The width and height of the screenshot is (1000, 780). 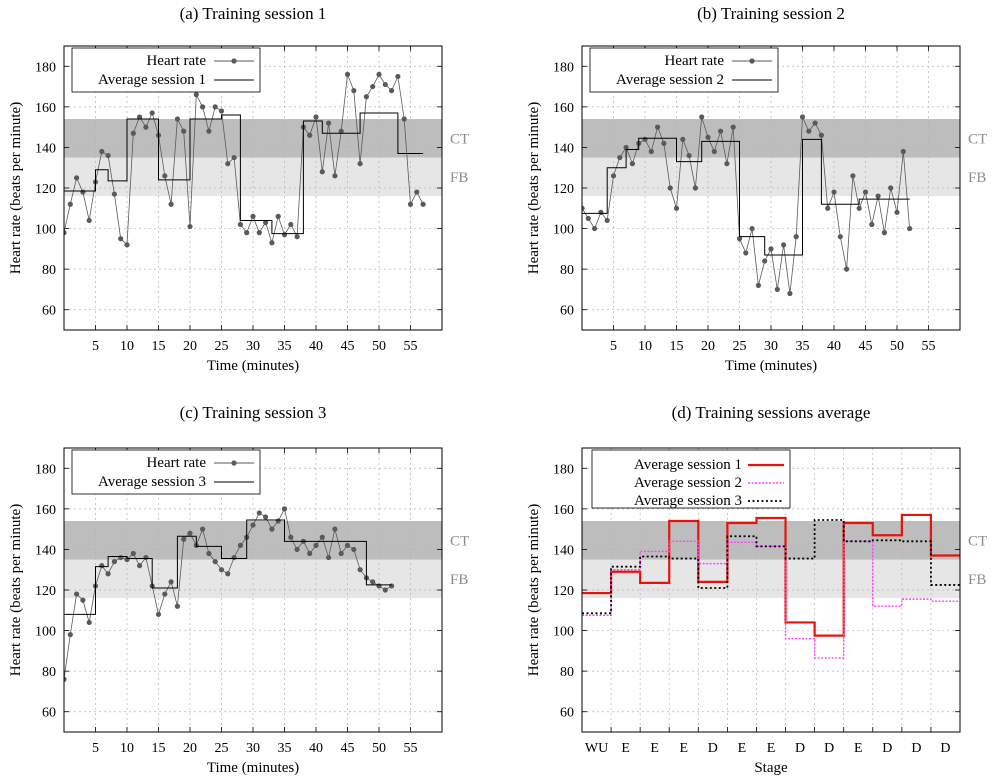 I want to click on heart-rate-line, so click(x=244, y=159).